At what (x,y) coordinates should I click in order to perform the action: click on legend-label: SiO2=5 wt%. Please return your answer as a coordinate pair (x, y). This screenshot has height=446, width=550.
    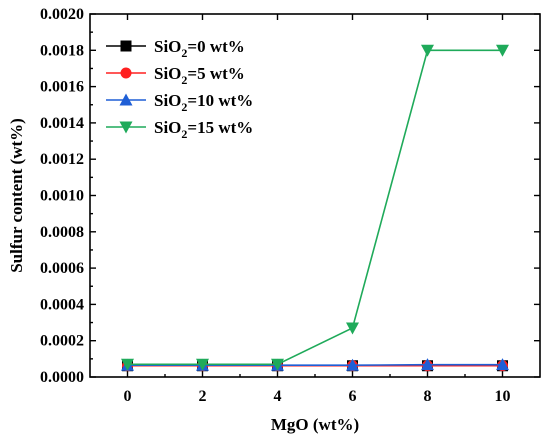
    Looking at the image, I should click on (199, 75).